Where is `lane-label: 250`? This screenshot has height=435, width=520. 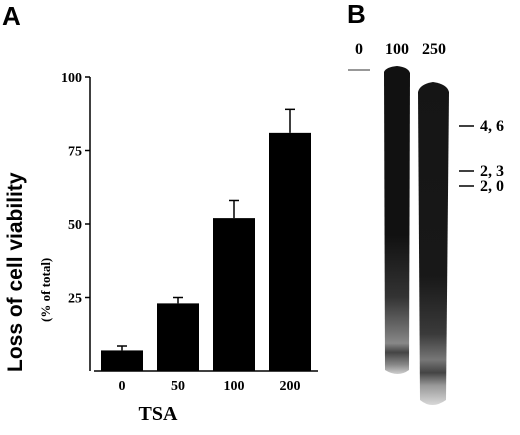 lane-label: 250 is located at coordinates (434, 49).